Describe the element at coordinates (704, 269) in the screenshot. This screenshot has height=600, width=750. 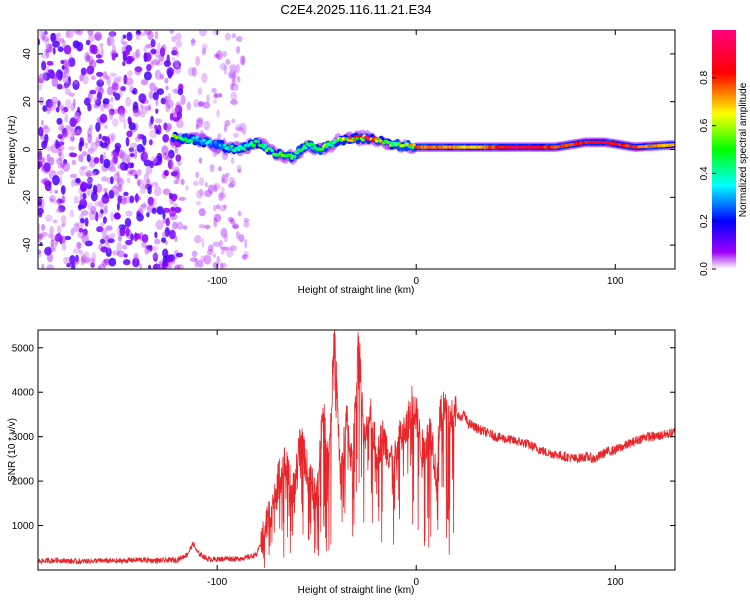
I see `colorbar-tick-label: 0.0` at that location.